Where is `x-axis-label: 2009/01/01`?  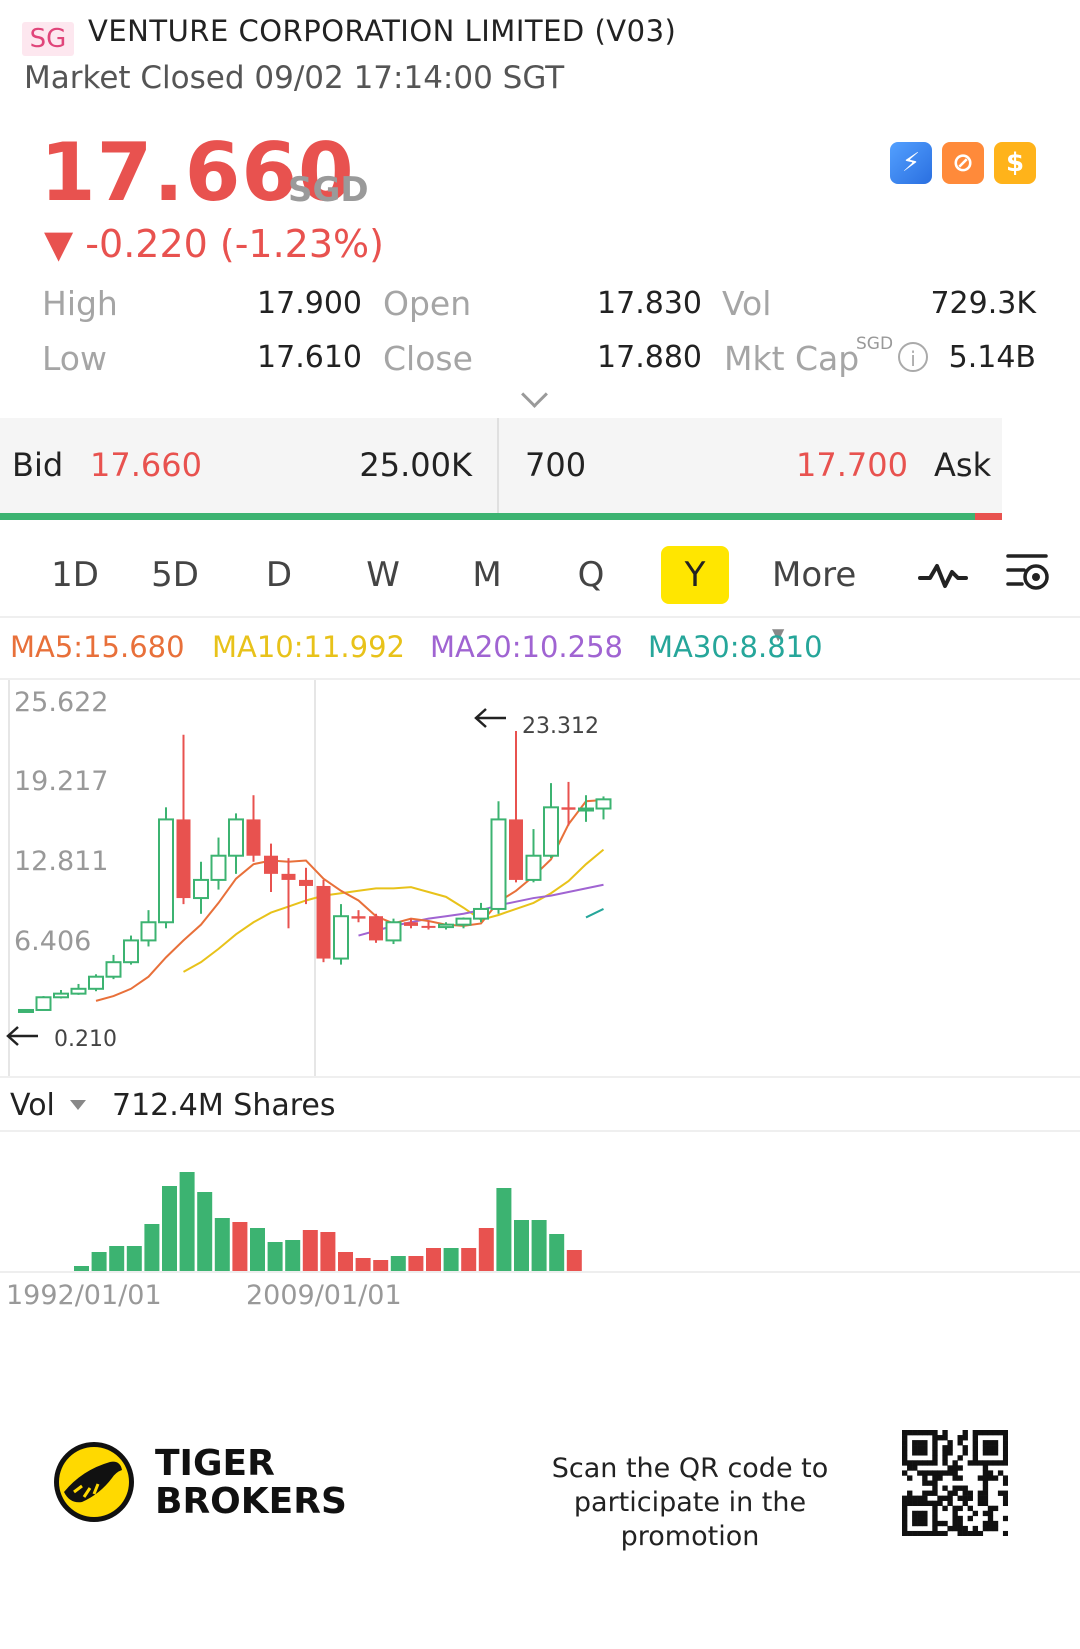
x-axis-label: 2009/01/01 is located at coordinates (324, 1295).